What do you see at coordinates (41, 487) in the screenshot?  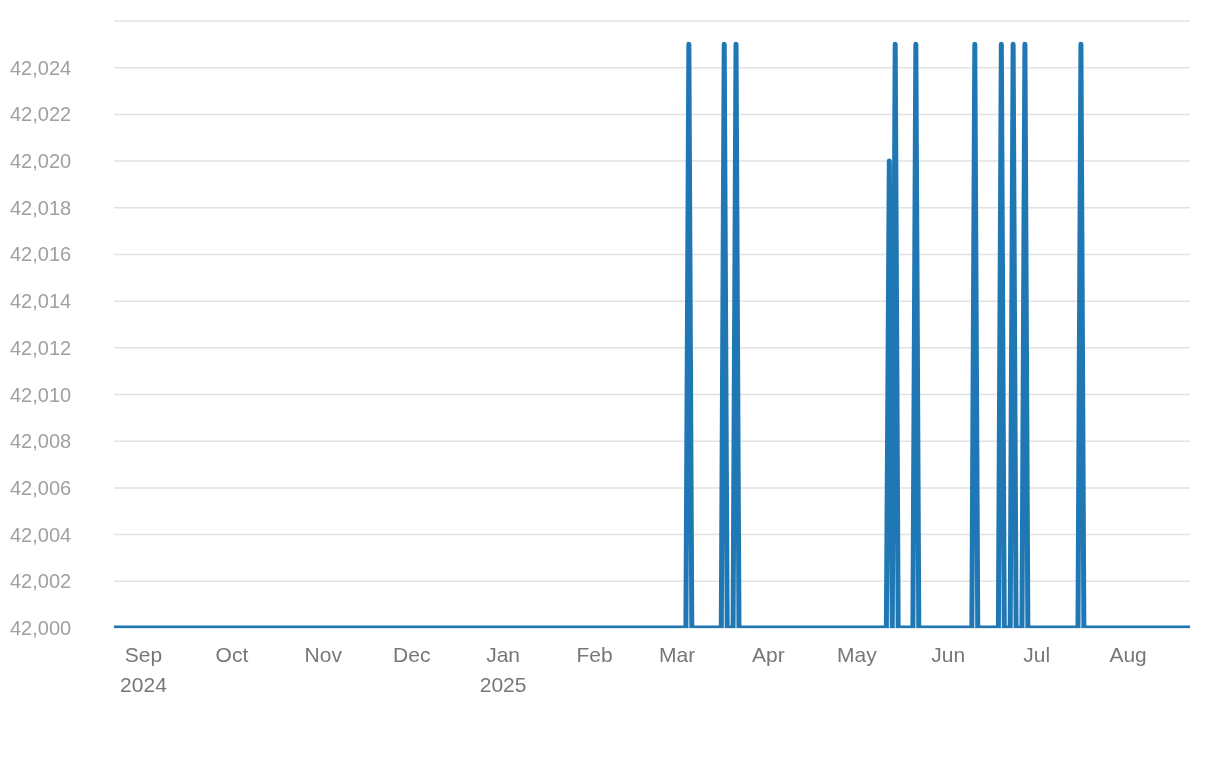 I see `y-tick-label: 42,006` at bounding box center [41, 487].